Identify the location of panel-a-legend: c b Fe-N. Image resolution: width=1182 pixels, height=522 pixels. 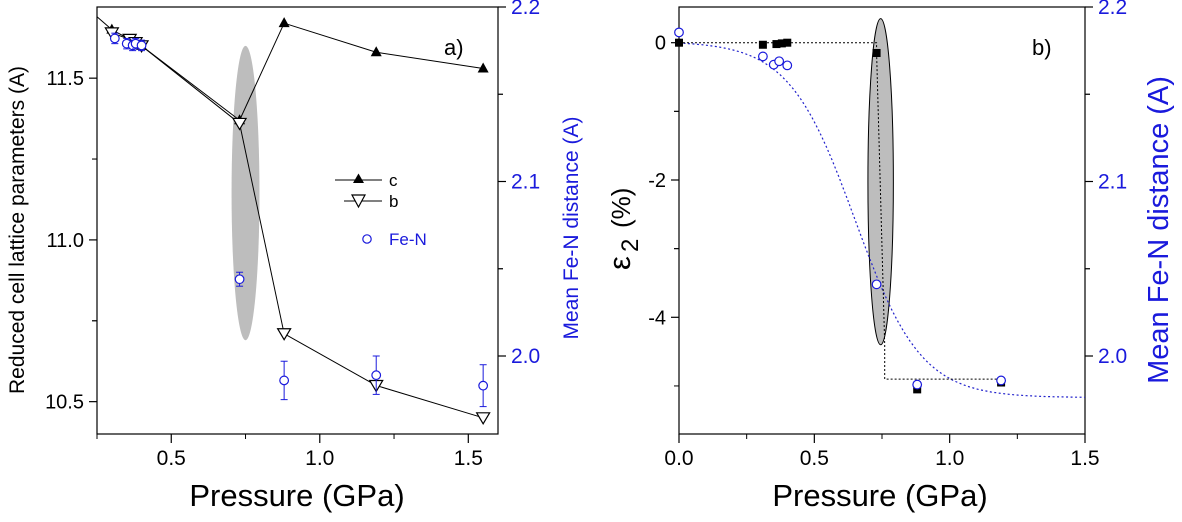
(381, 210).